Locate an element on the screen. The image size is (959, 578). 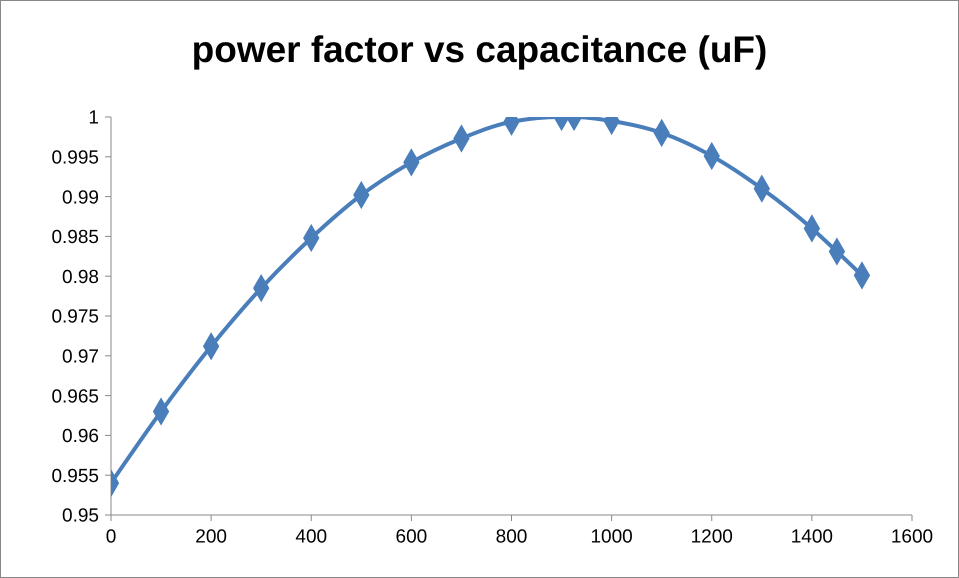
y-tick-label: 0.99 is located at coordinates (80, 197).